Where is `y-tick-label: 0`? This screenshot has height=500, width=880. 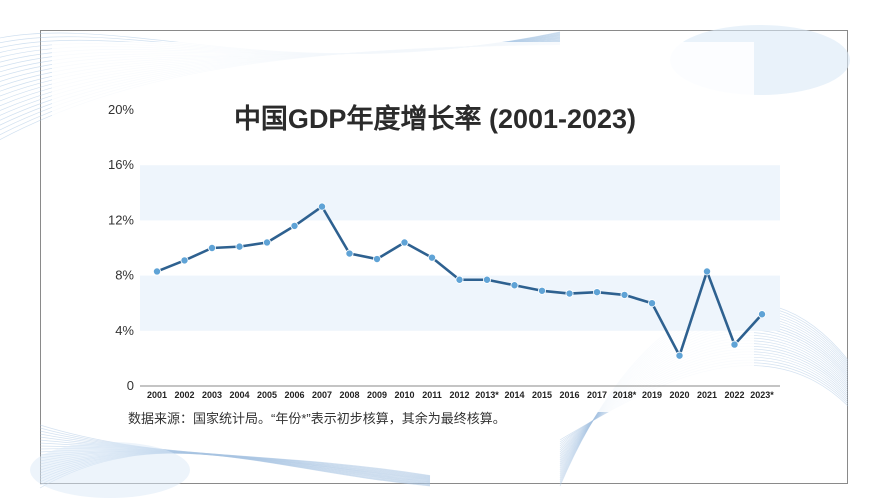 y-tick-label: 0 is located at coordinates (130, 385).